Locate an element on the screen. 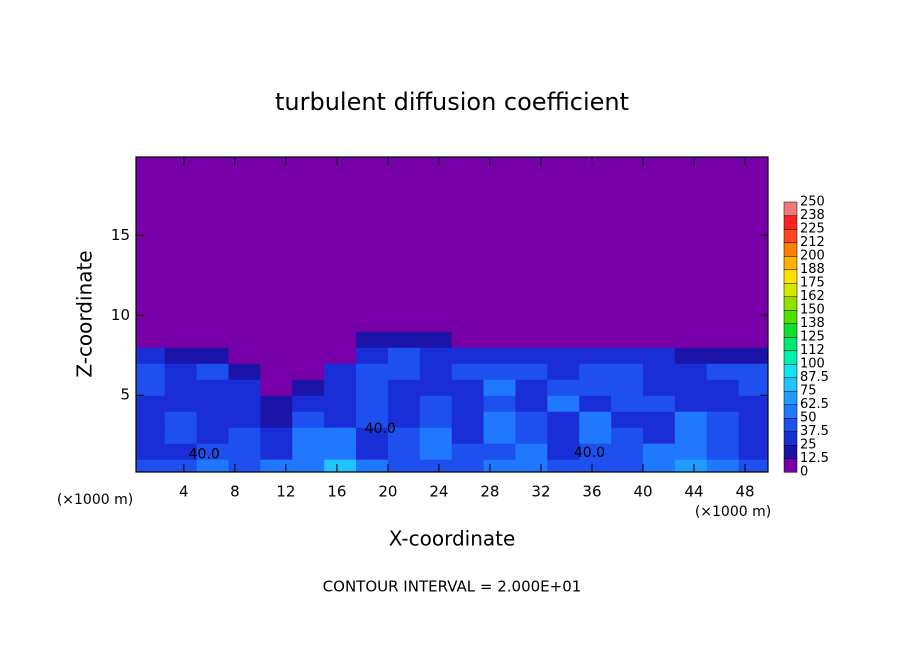 The width and height of the screenshot is (904, 658). colorbar-label: 75 is located at coordinates (808, 391).